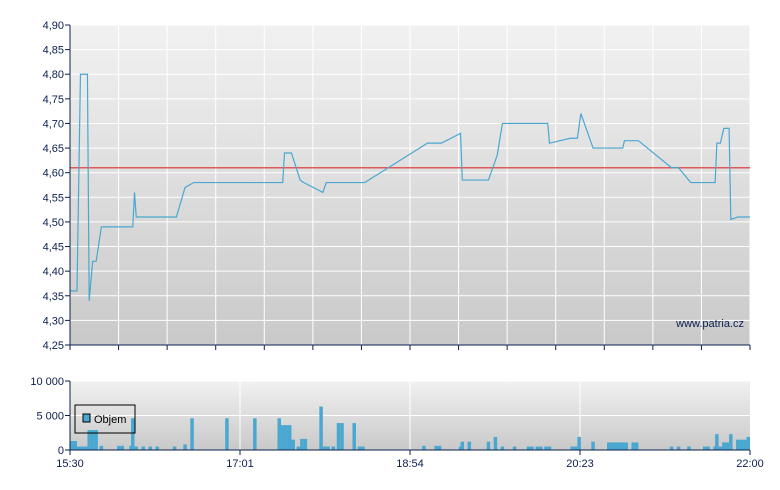  Describe the element at coordinates (53, 272) in the screenshot. I see `y-tick-label: 4,40` at that location.